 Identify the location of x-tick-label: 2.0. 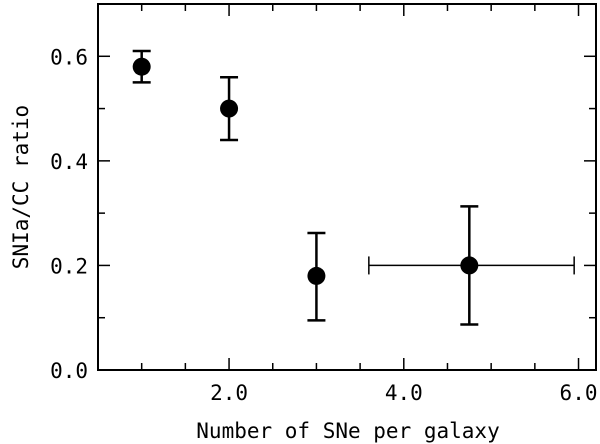
(229, 393).